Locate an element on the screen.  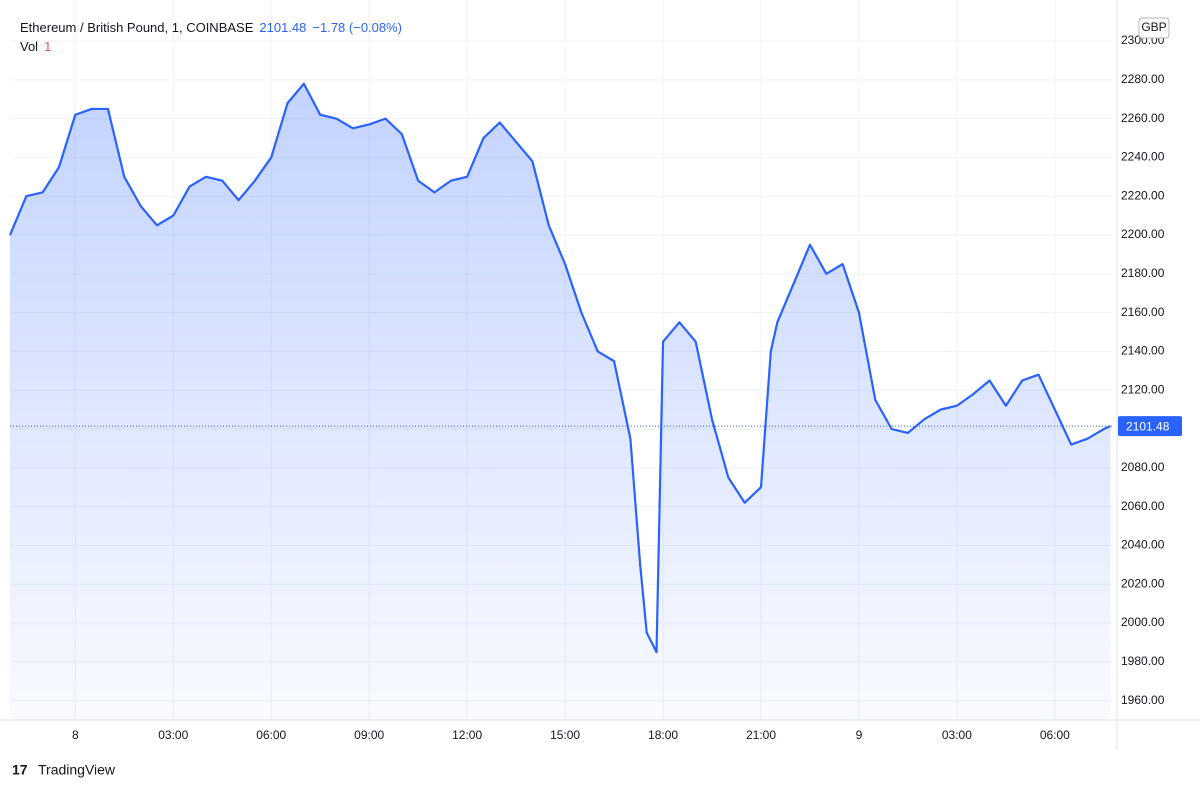
y-tick-label: 2180.00 is located at coordinates (1143, 273).